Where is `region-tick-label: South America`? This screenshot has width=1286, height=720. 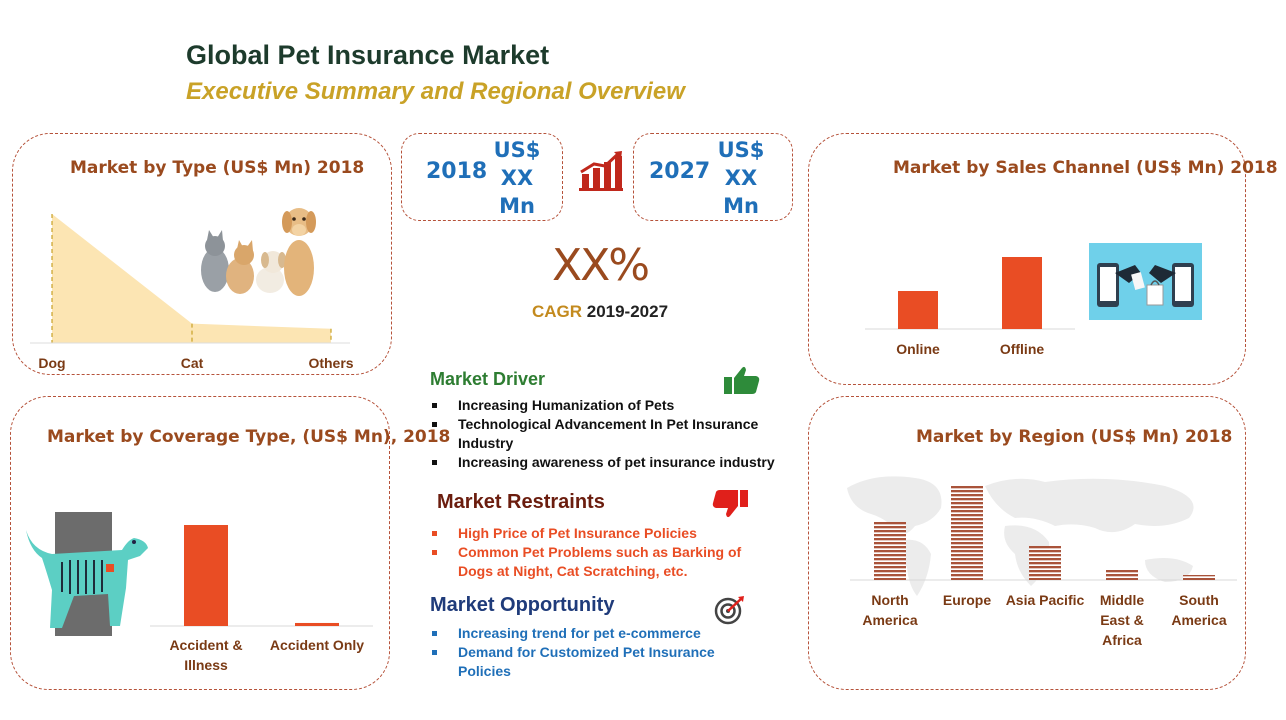
region-tick-label: South America is located at coordinates (1198, 610).